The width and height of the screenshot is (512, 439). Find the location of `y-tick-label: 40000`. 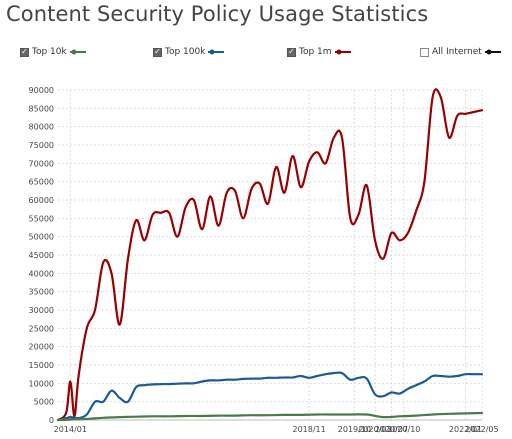

y-tick-label: 40000 is located at coordinates (41, 273).